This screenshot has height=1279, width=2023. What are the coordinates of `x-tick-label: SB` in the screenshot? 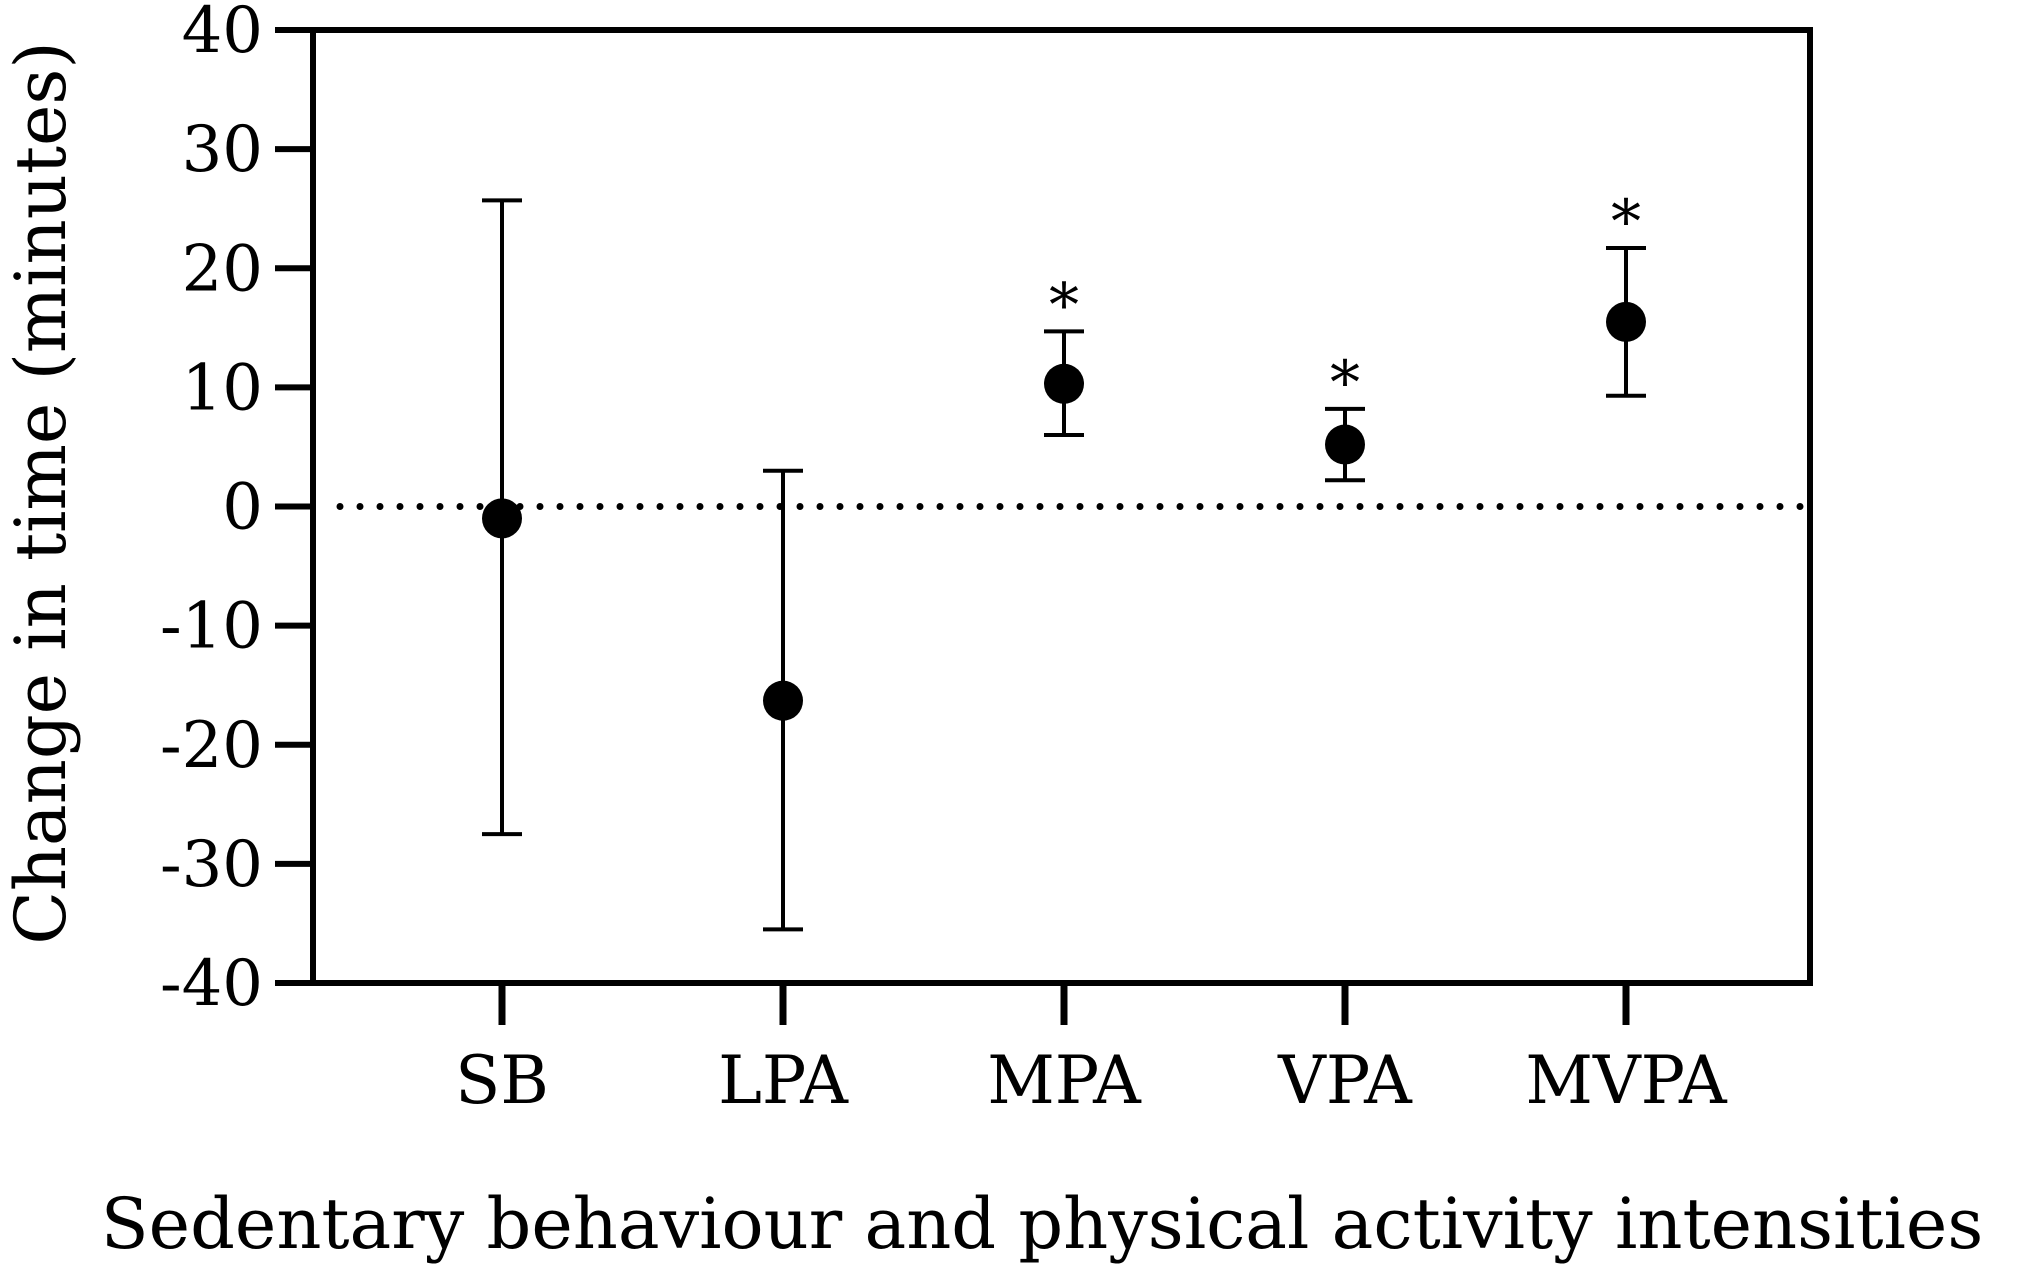 It's located at (502, 1080).